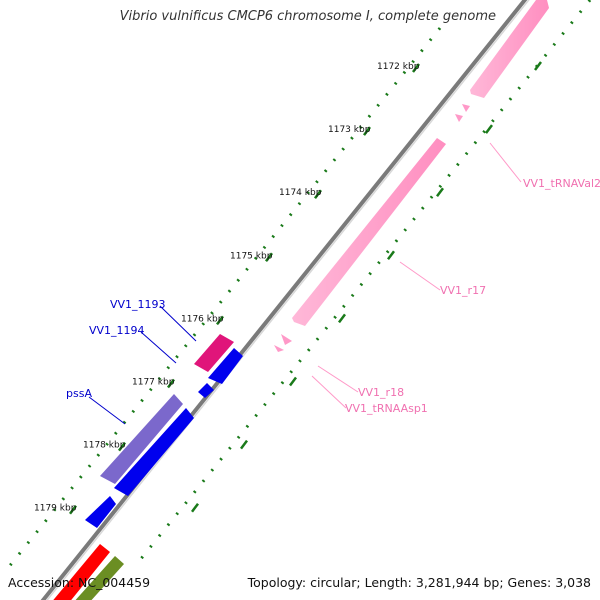  I want to click on ruler-label-1175: 1175 kbp, so click(251, 256).